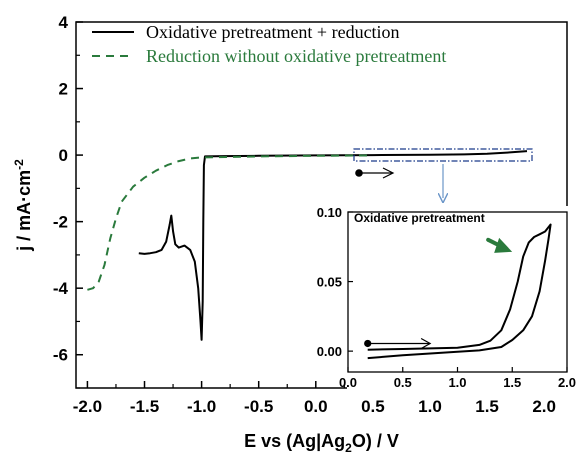 The image size is (580, 465). I want to click on y-tick-label: 4, so click(64, 22).